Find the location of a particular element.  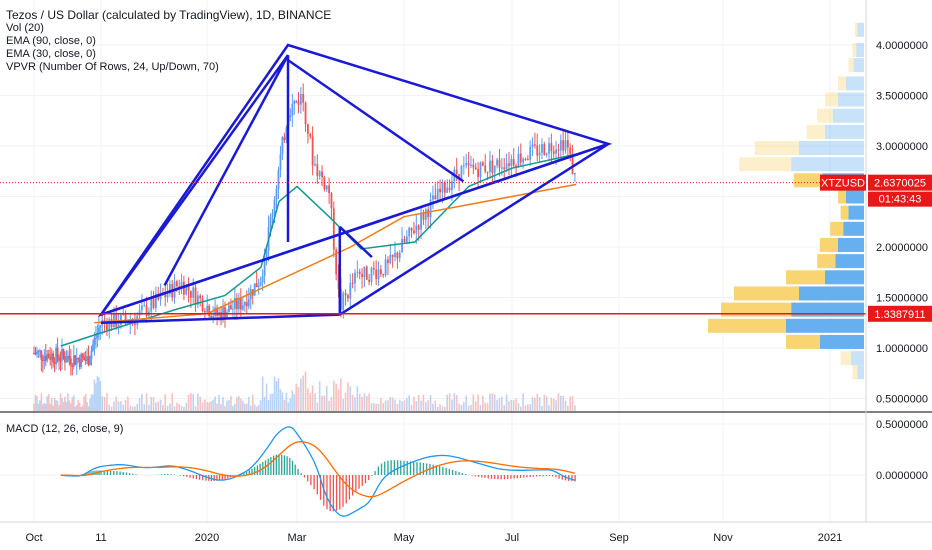

volume-bars is located at coordinates (304, 391).